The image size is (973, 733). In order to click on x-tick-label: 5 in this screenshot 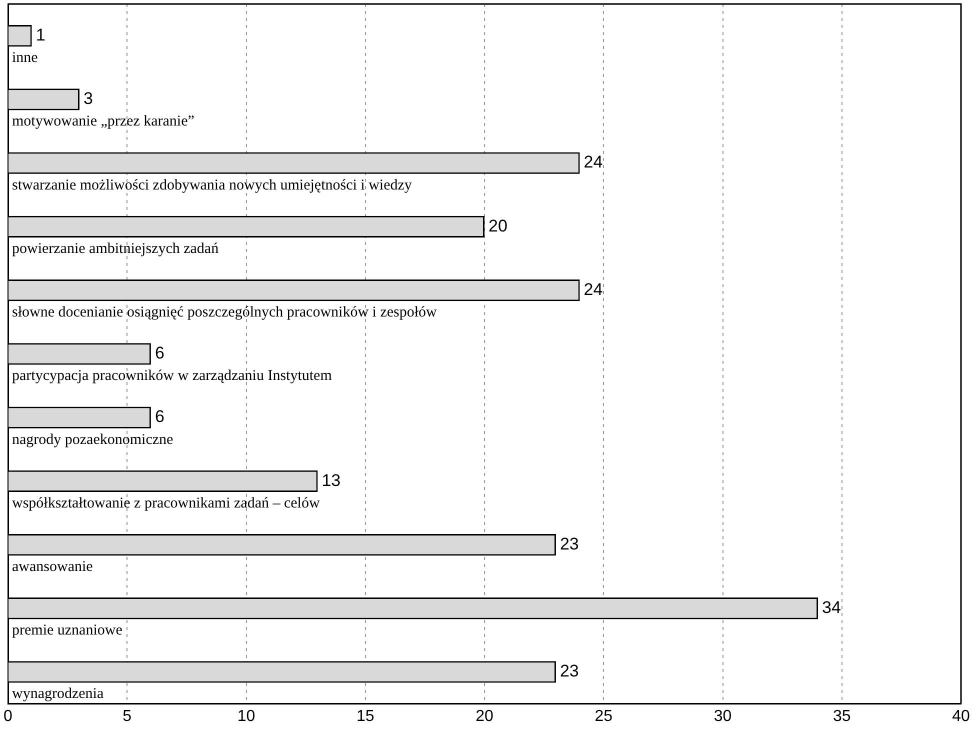, I will do `click(127, 716)`.